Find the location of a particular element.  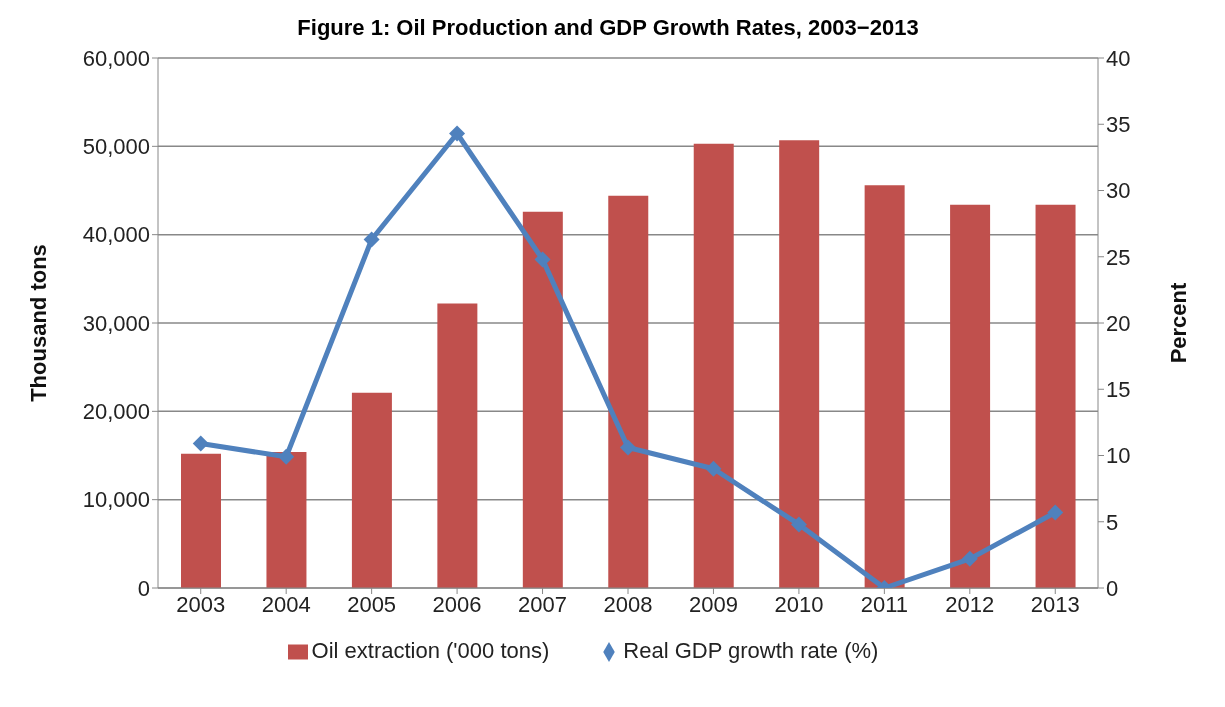

x-tick-label: 2003 is located at coordinates (201, 604).